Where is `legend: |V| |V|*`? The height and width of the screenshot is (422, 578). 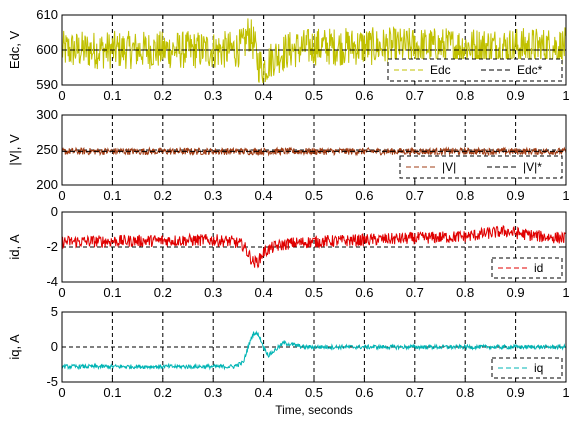 legend: |V| |V|* is located at coordinates (481, 167).